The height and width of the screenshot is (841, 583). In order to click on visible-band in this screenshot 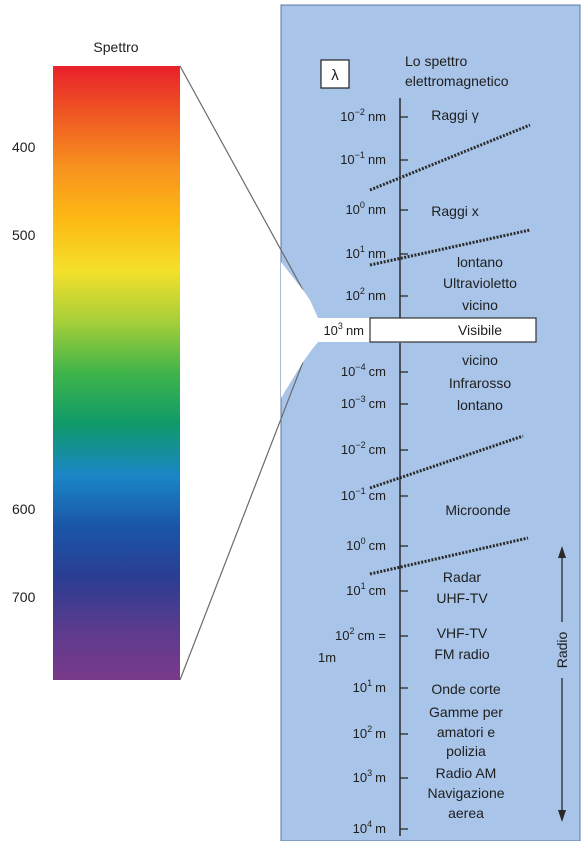, I will do `click(453, 330)`.